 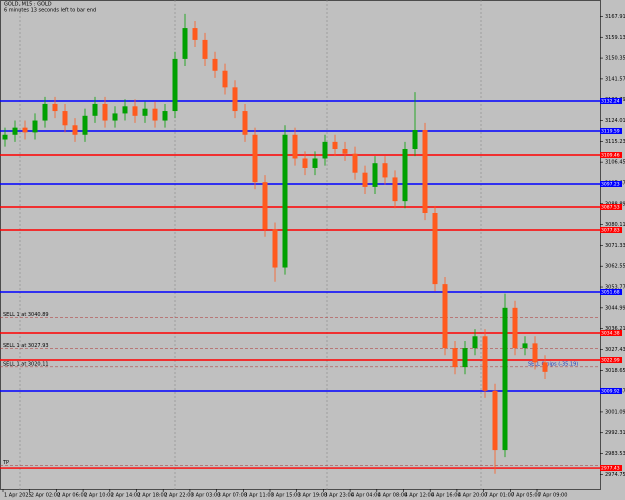 I want to click on y-tick-label: 3062.55, so click(x=615, y=267).